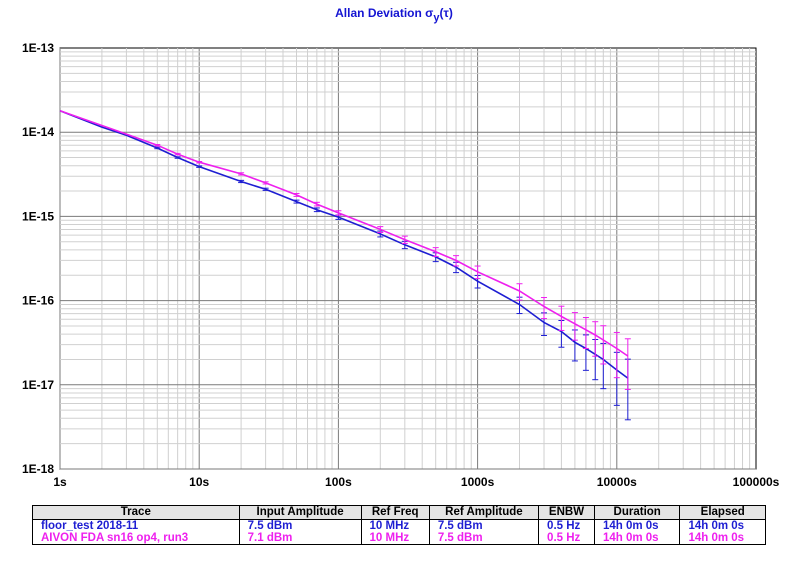 The height and width of the screenshot is (580, 788). Describe the element at coordinates (637, 512) in the screenshot. I see `table-header-cell: Duration` at that location.